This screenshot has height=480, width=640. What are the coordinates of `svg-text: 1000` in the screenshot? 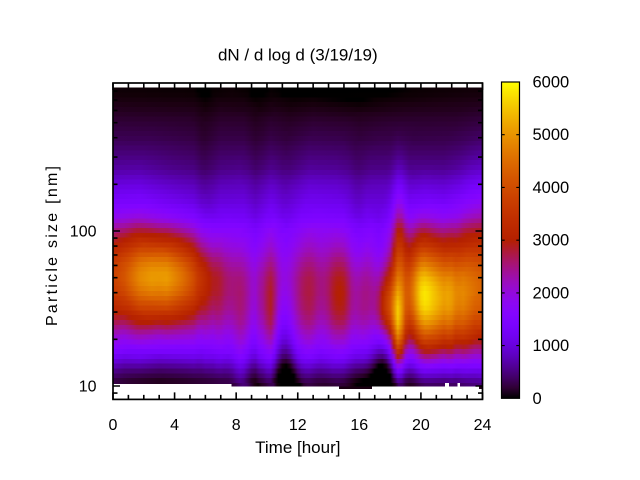 It's located at (551, 346).